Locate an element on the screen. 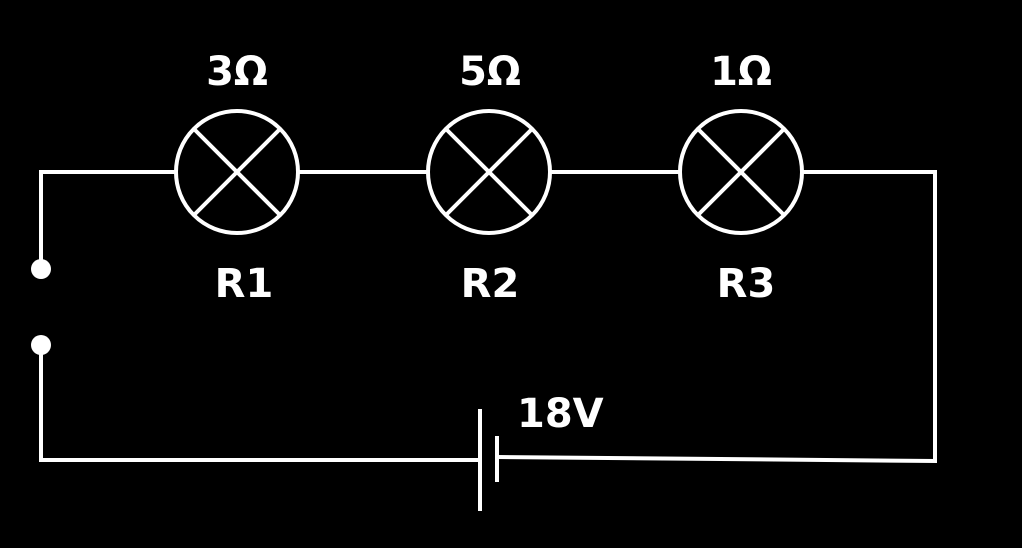 The height and width of the screenshot is (548, 1022). switch-terminal-top is located at coordinates (41, 269).